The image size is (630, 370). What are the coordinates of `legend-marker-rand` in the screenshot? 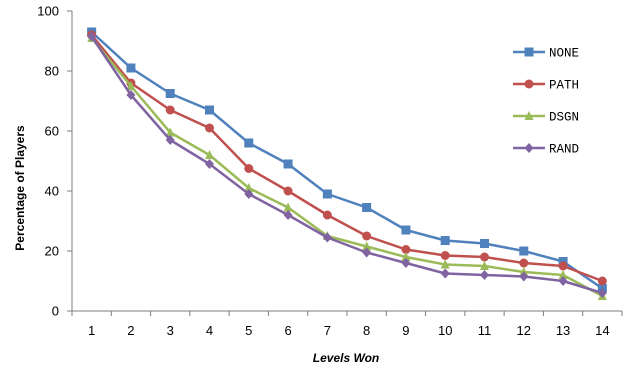 It's located at (529, 148).